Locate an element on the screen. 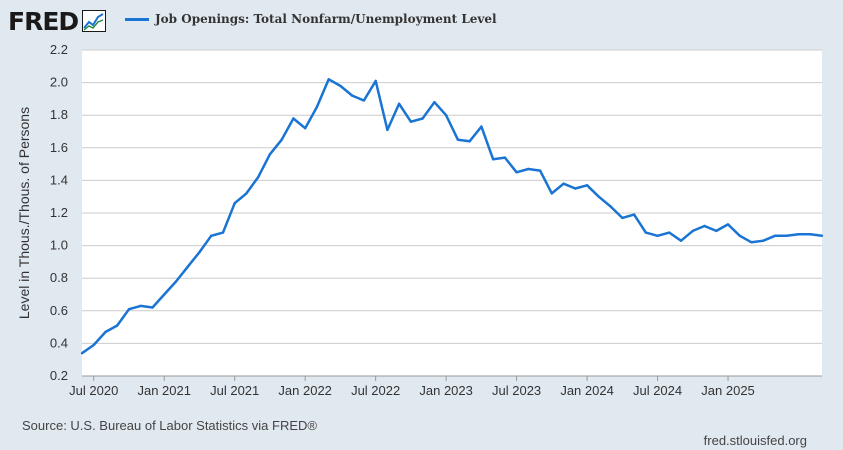 The height and width of the screenshot is (450, 843). y-tick-label: 1.2 is located at coordinates (59, 212).